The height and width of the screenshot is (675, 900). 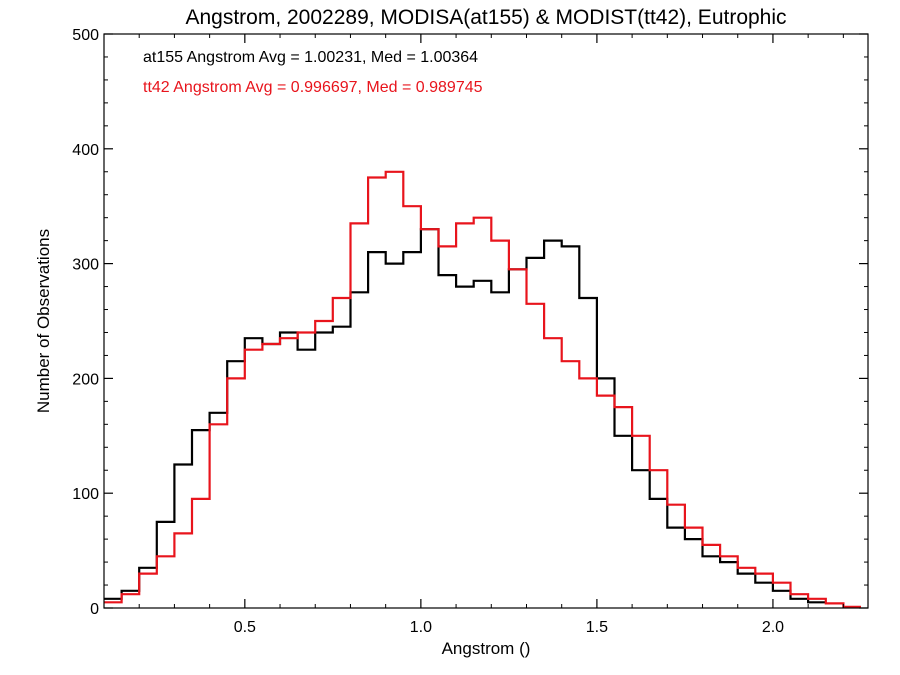 What do you see at coordinates (421, 627) in the screenshot?
I see `x-tick-label: 1.0` at bounding box center [421, 627].